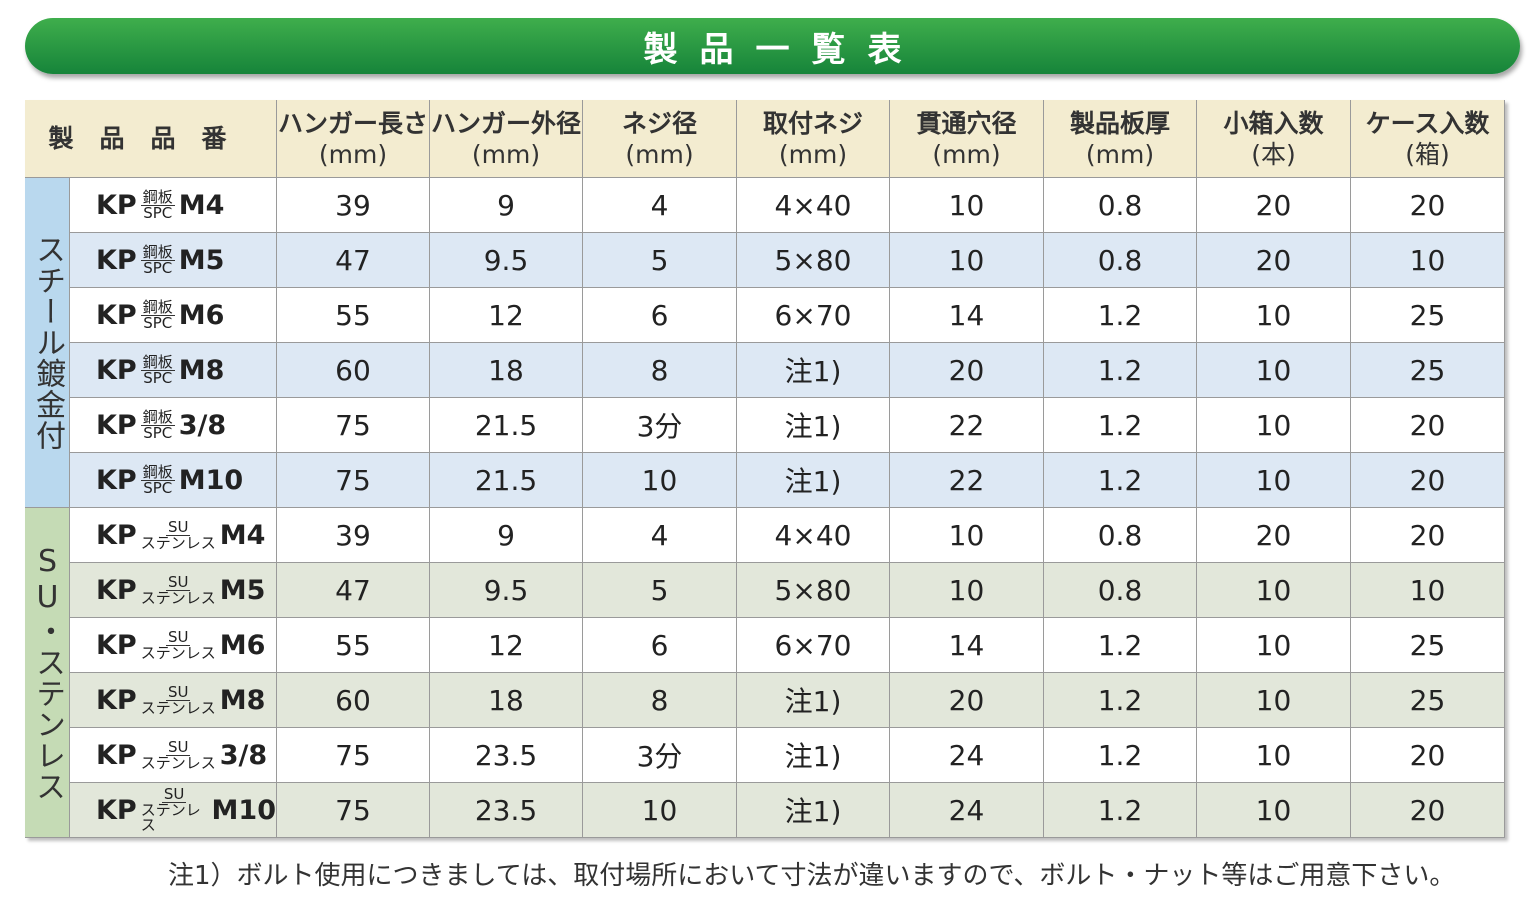  What do you see at coordinates (660, 590) in the screenshot?
I see `value-cell: 5` at bounding box center [660, 590].